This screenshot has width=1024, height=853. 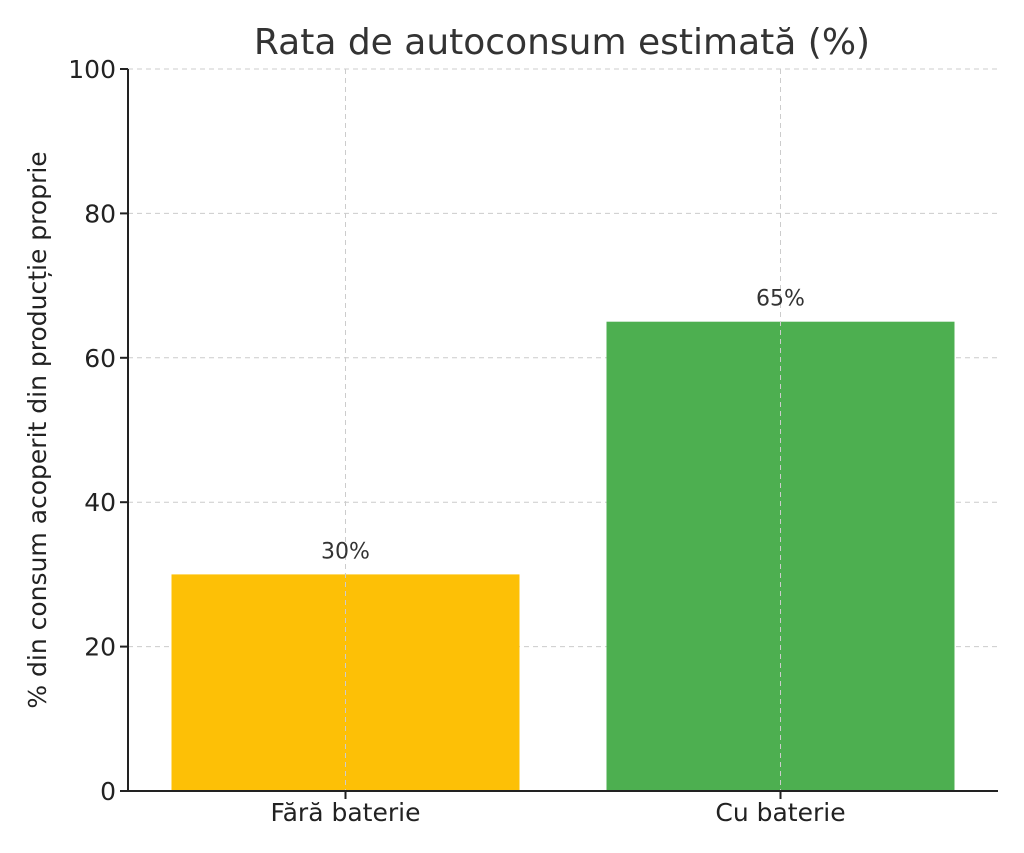 What do you see at coordinates (562, 42) in the screenshot?
I see `chart-title: Rata de autoconsum estimată (%)` at bounding box center [562, 42].